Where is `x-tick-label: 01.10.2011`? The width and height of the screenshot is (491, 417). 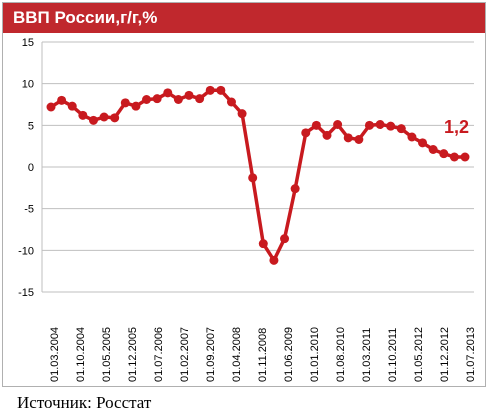
x-tick-label: 01.10.2011 is located at coordinates (393, 355).